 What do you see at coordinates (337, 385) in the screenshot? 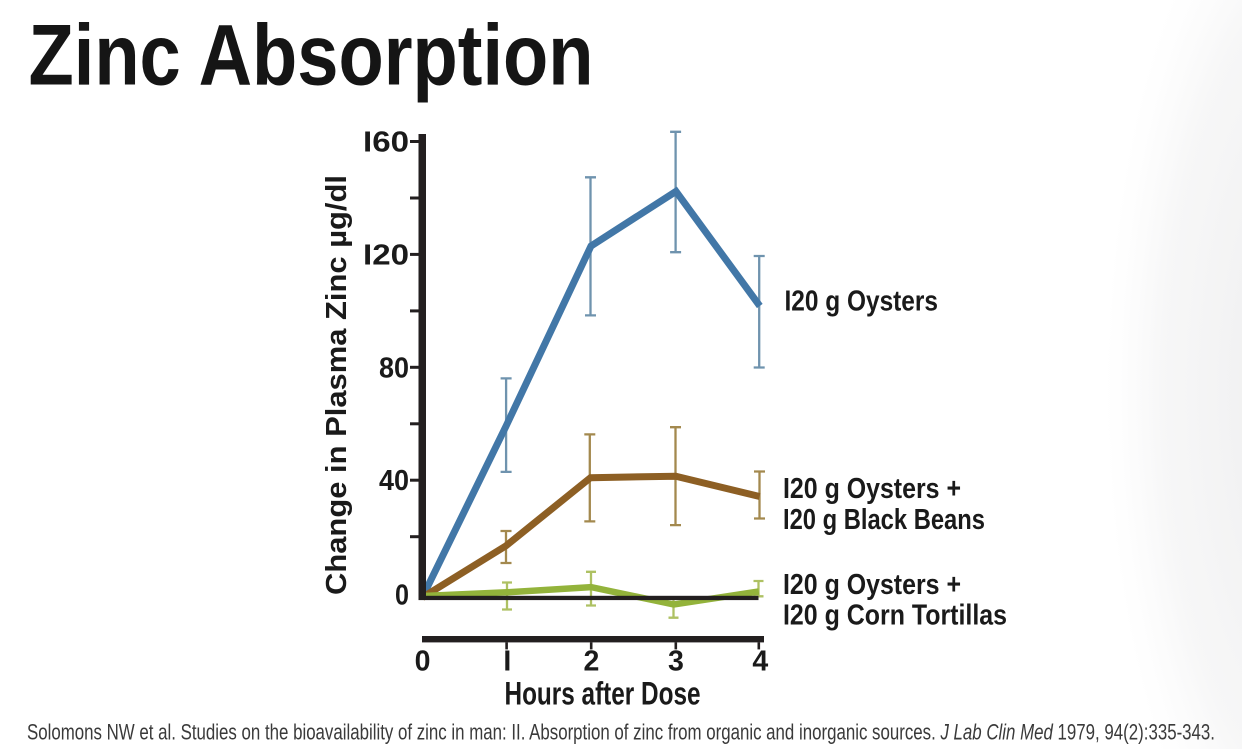
I see `svg-text: Change in Plasma Zinc µg/dl` at bounding box center [337, 385].